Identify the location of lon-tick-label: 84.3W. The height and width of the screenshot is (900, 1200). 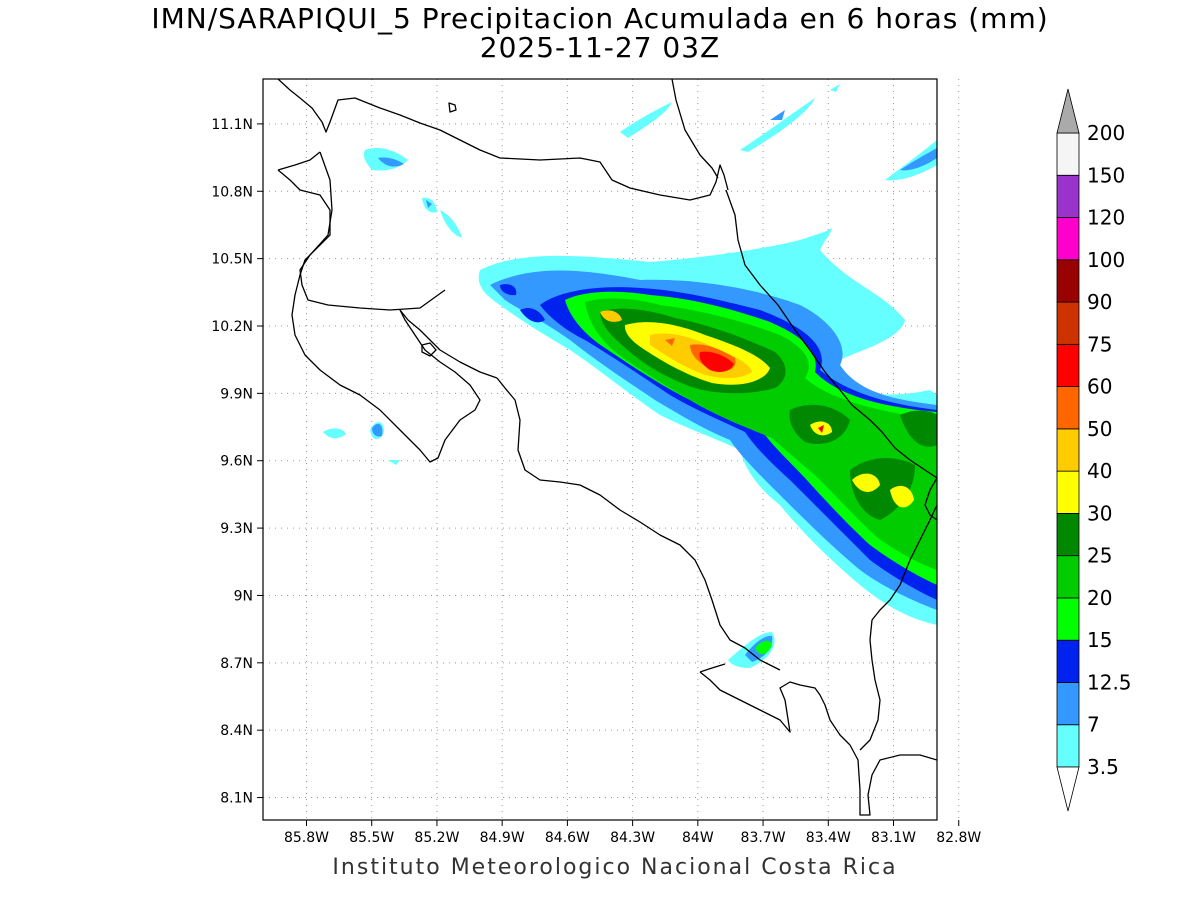
(632, 838).